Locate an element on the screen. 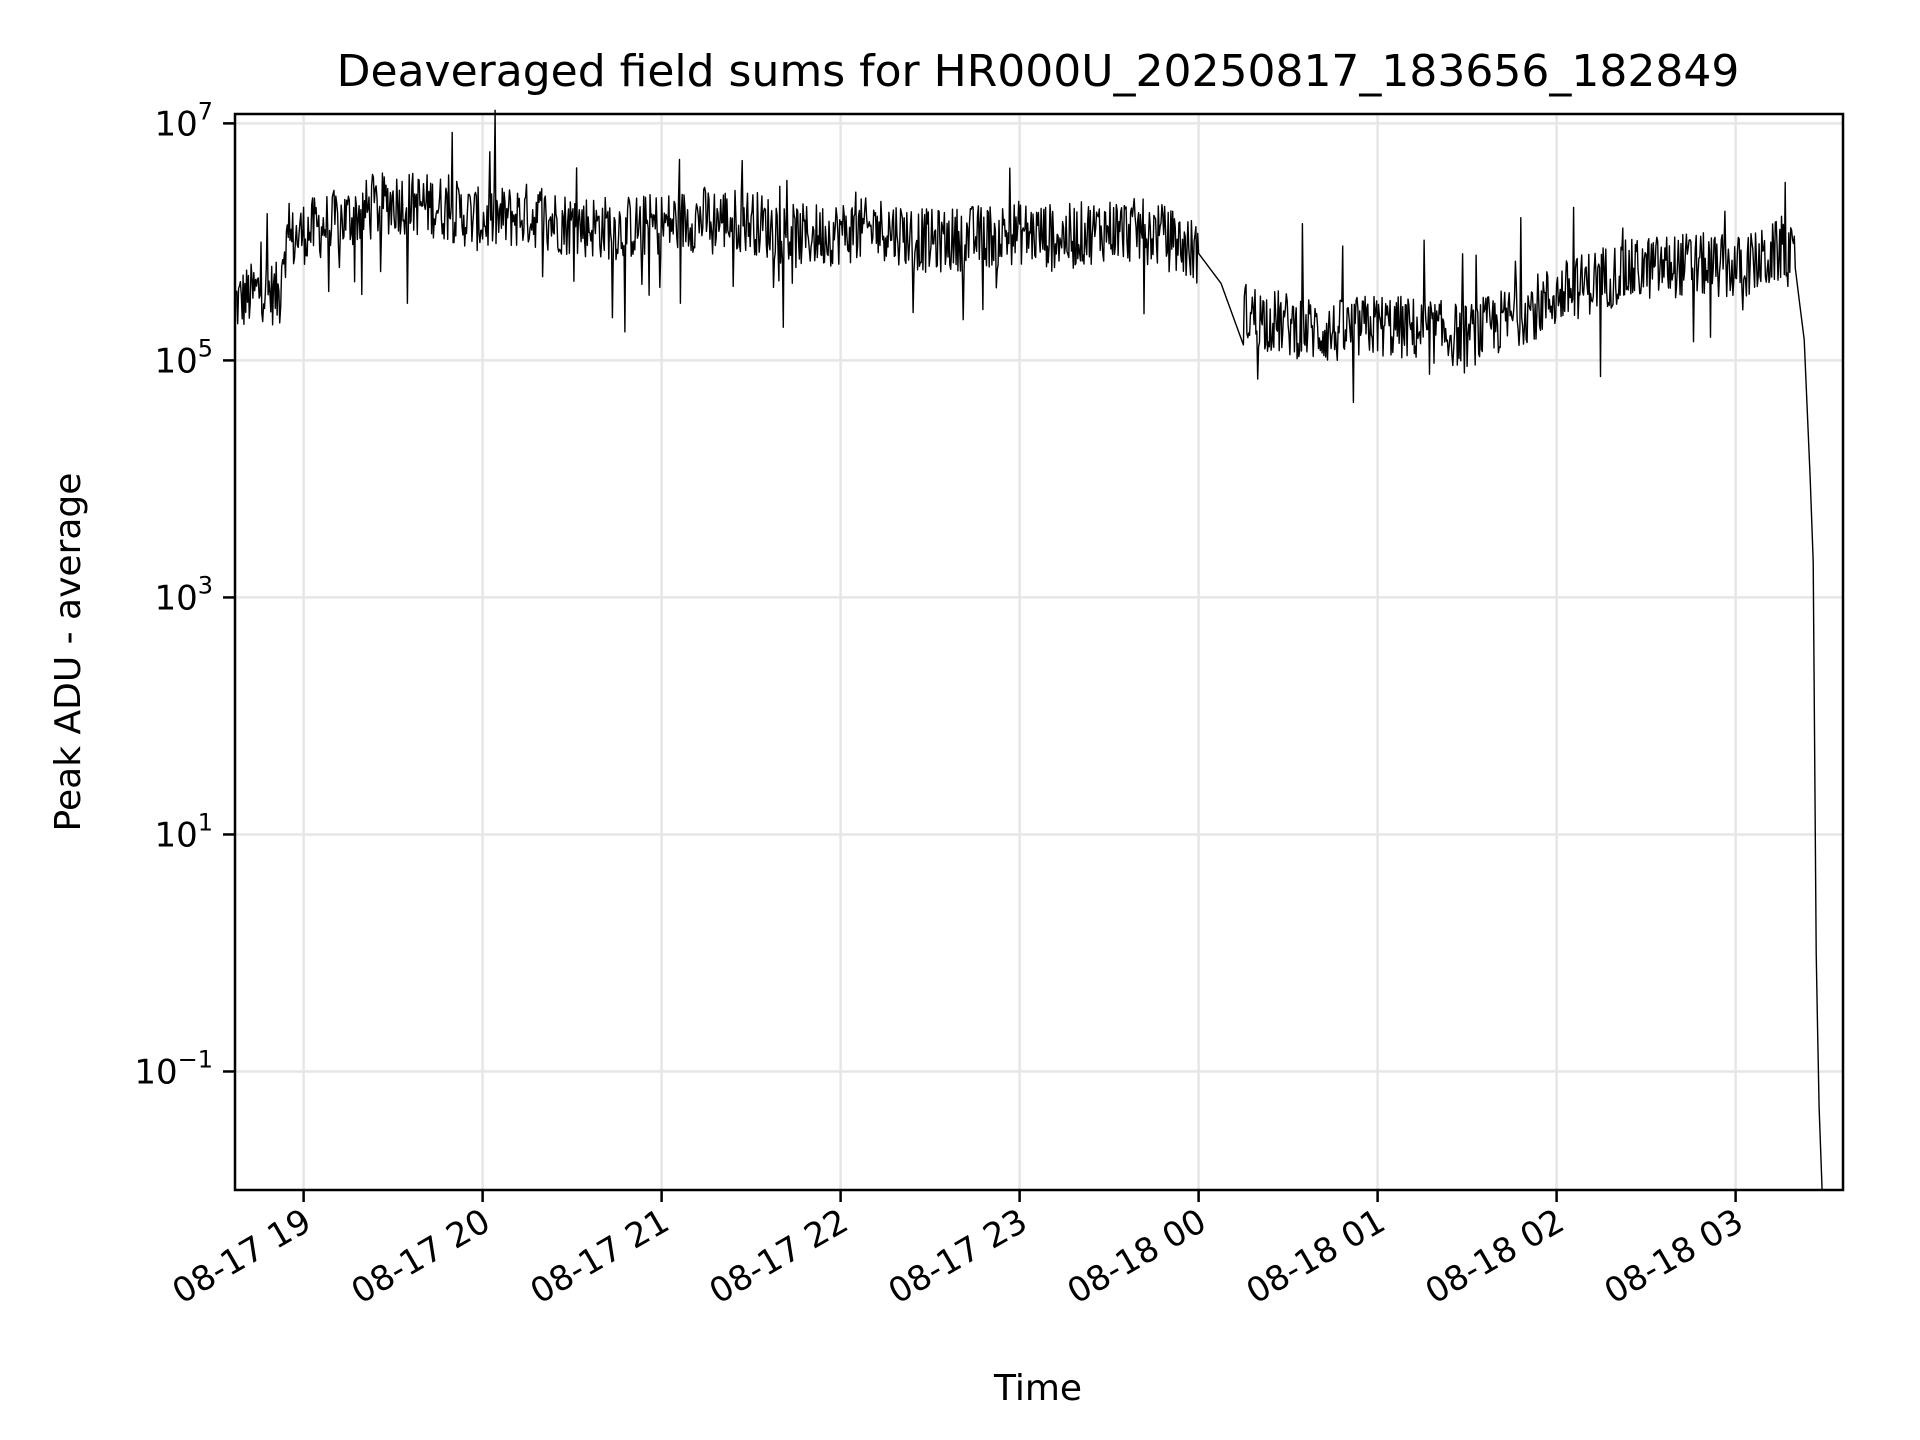 Image resolution: width=1920 pixels, height=1440 pixels. y-tick-exponent: 3 is located at coordinates (205, 585).